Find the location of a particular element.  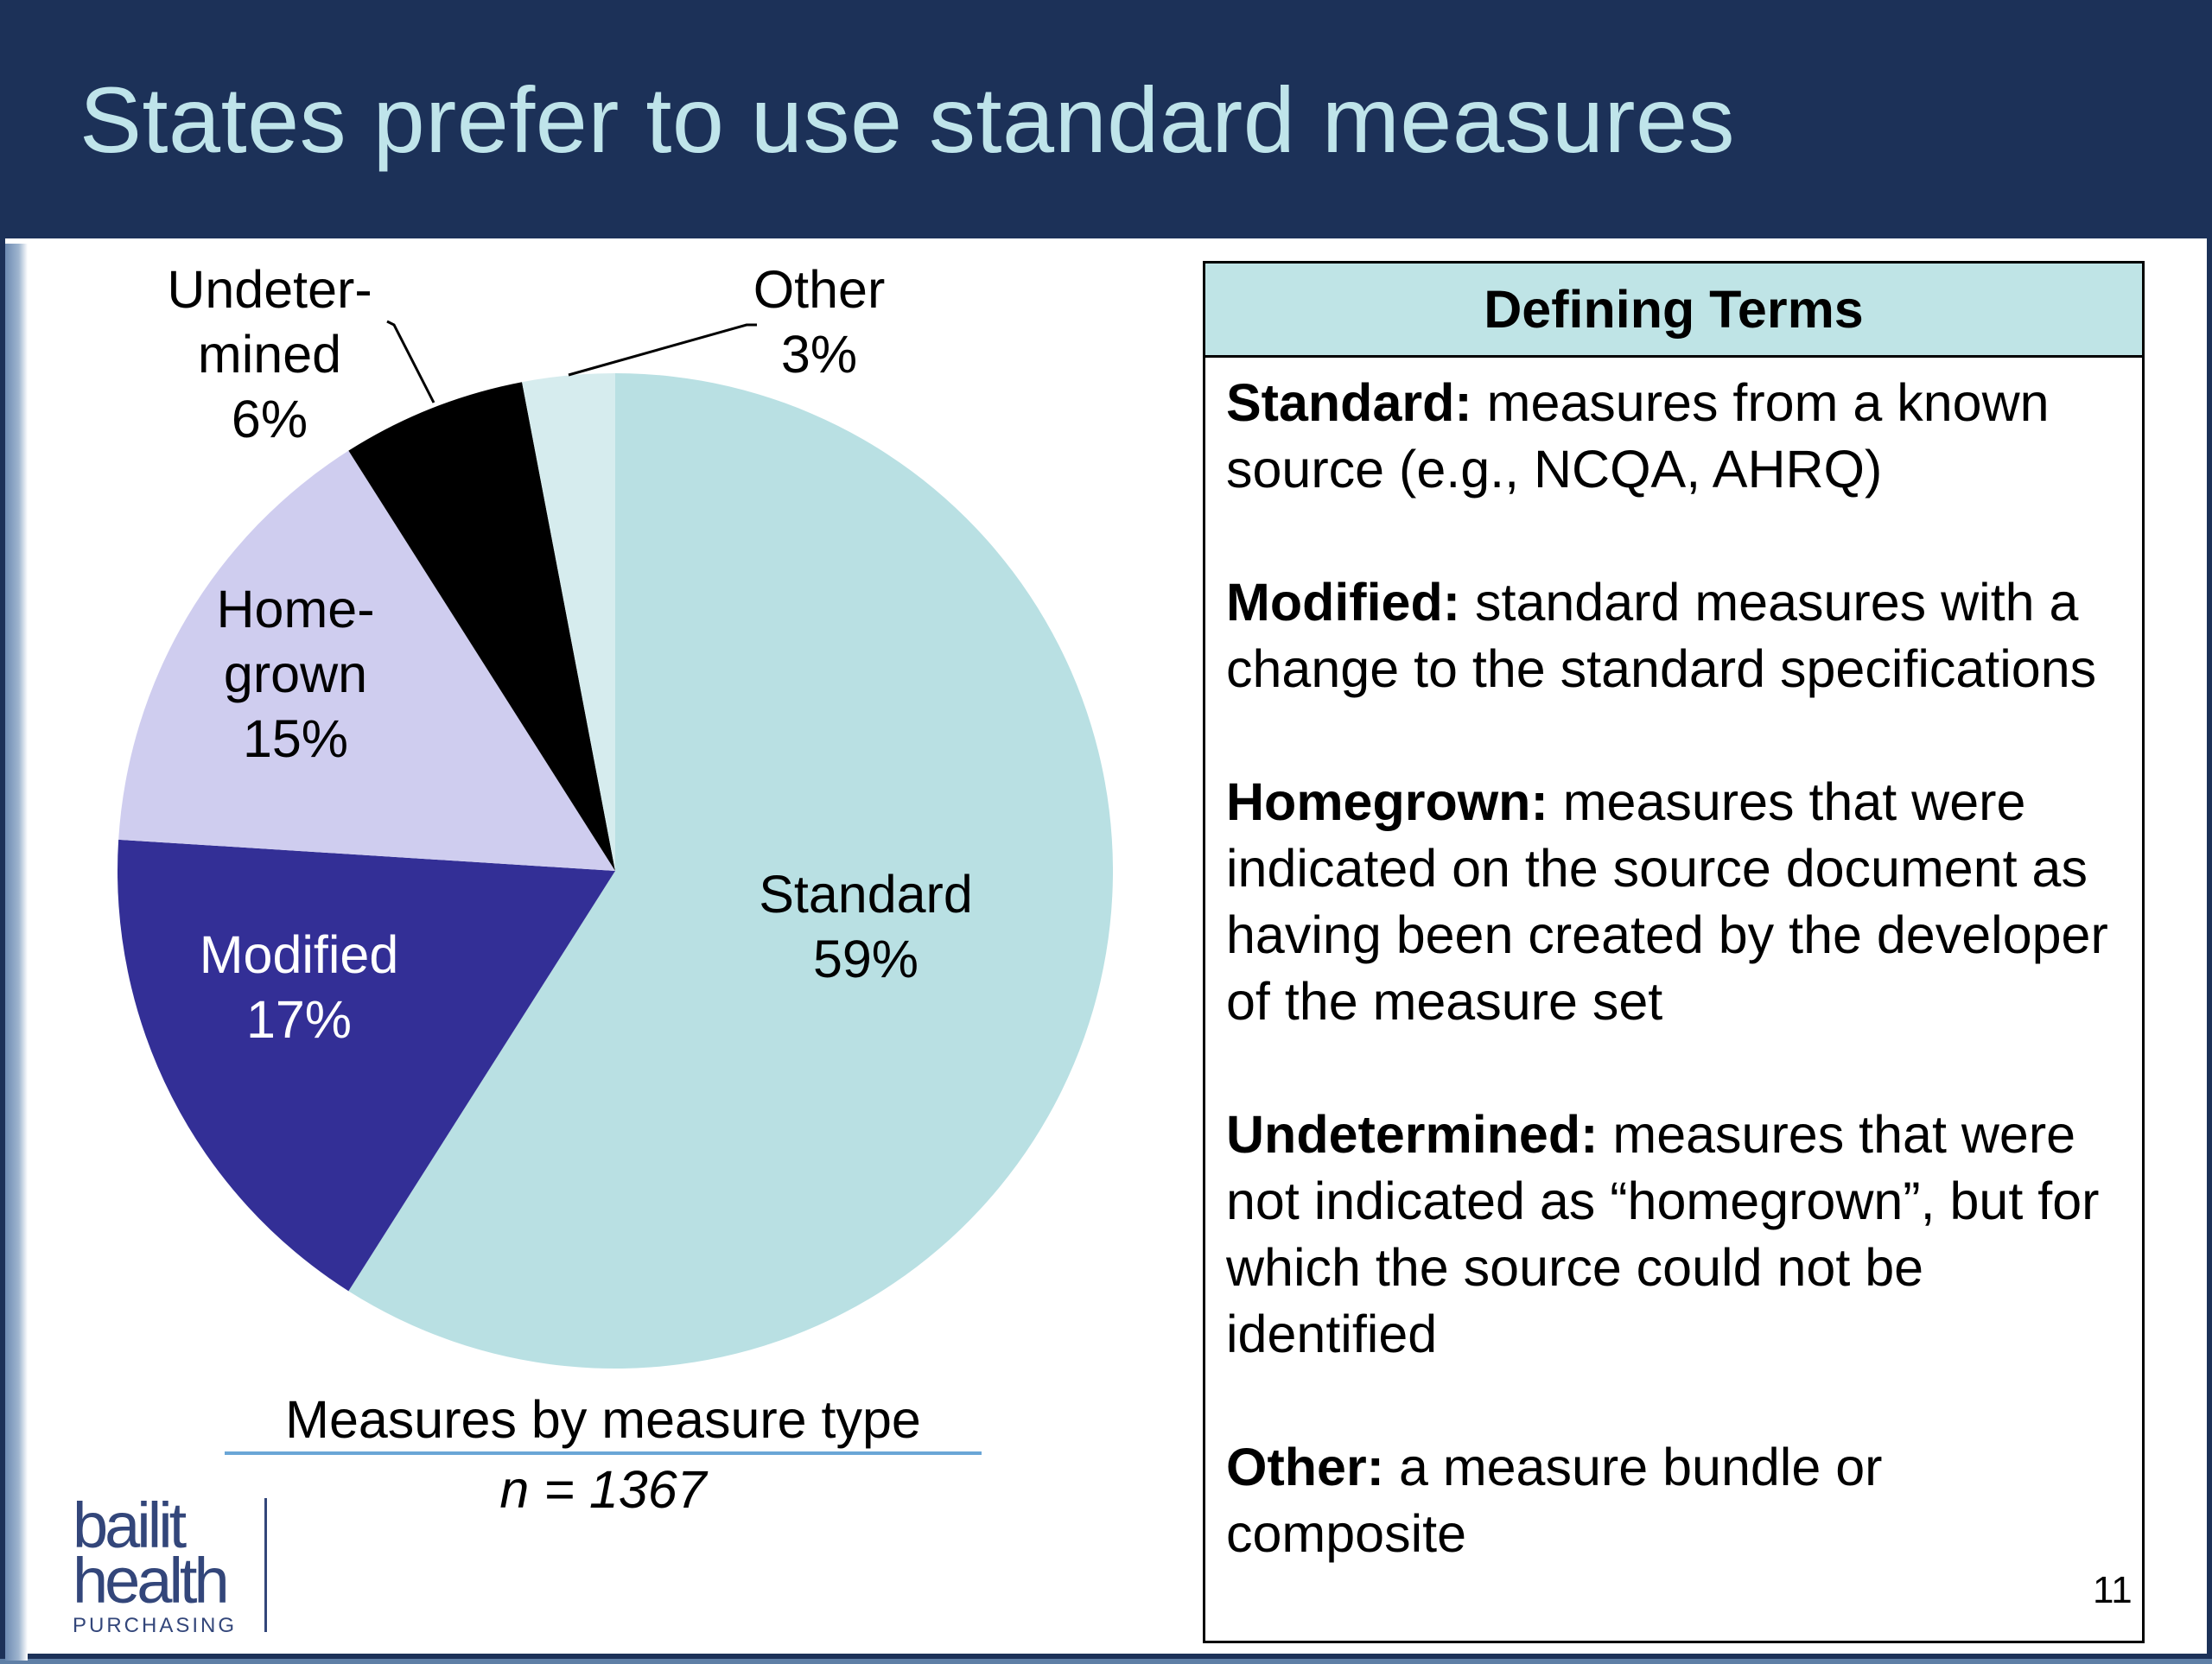

term-name: Modified: is located at coordinates (1343, 602).